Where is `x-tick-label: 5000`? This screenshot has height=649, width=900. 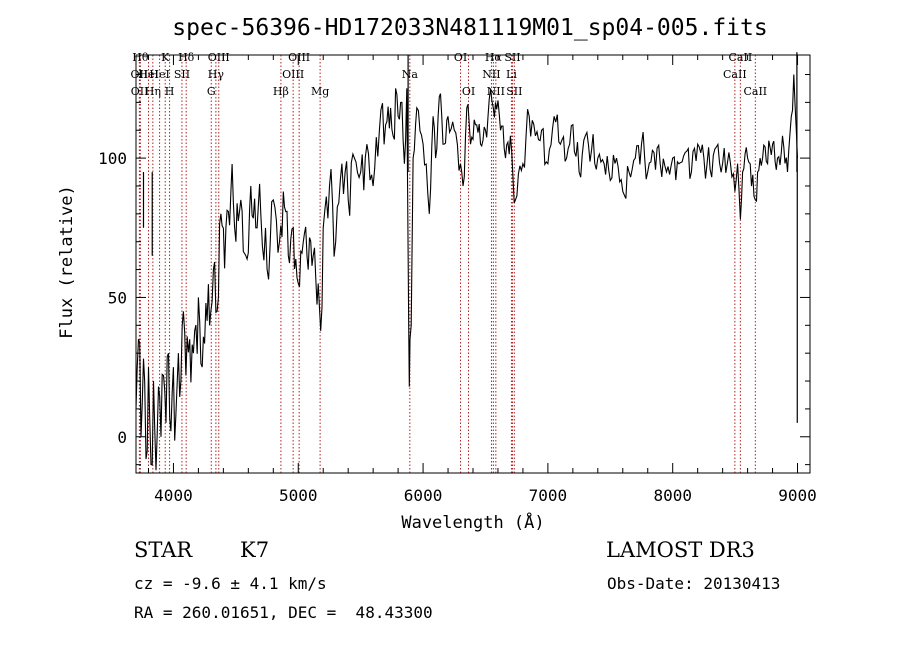 x-tick-label: 5000 is located at coordinates (298, 495).